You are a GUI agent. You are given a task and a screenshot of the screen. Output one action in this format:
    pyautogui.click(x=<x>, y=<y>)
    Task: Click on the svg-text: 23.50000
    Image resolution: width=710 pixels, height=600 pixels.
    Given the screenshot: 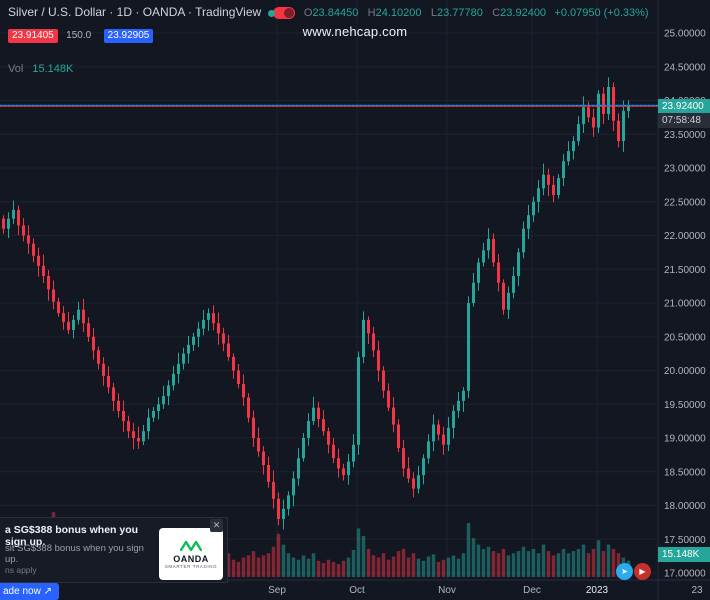 What is the action you would take?
    pyautogui.click(x=685, y=135)
    